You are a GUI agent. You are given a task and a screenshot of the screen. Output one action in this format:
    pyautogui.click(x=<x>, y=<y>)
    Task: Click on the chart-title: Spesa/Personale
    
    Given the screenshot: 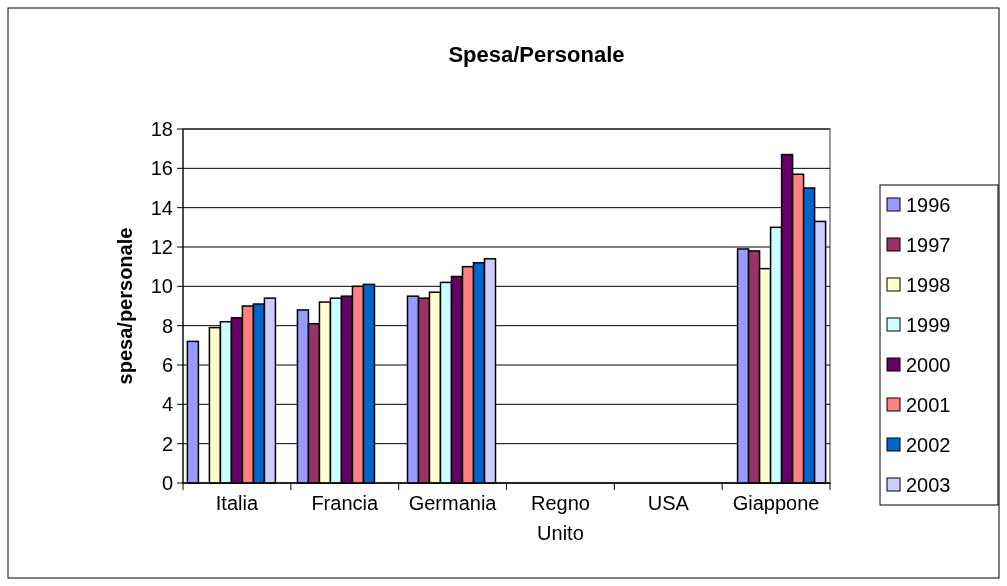 What is the action you would take?
    pyautogui.click(x=536, y=54)
    